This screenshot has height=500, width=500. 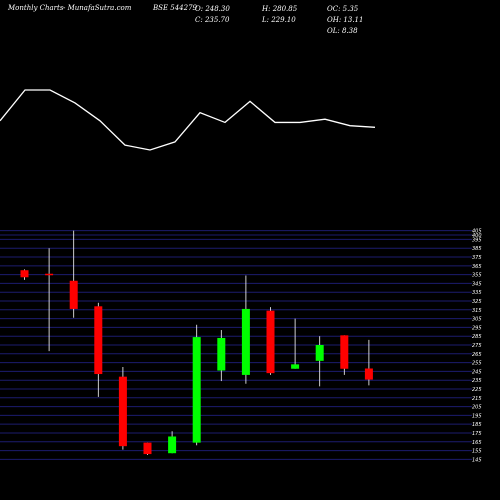 I want to click on high-low-values: H: 280.85 L: 229.10, so click(x=280, y=14).